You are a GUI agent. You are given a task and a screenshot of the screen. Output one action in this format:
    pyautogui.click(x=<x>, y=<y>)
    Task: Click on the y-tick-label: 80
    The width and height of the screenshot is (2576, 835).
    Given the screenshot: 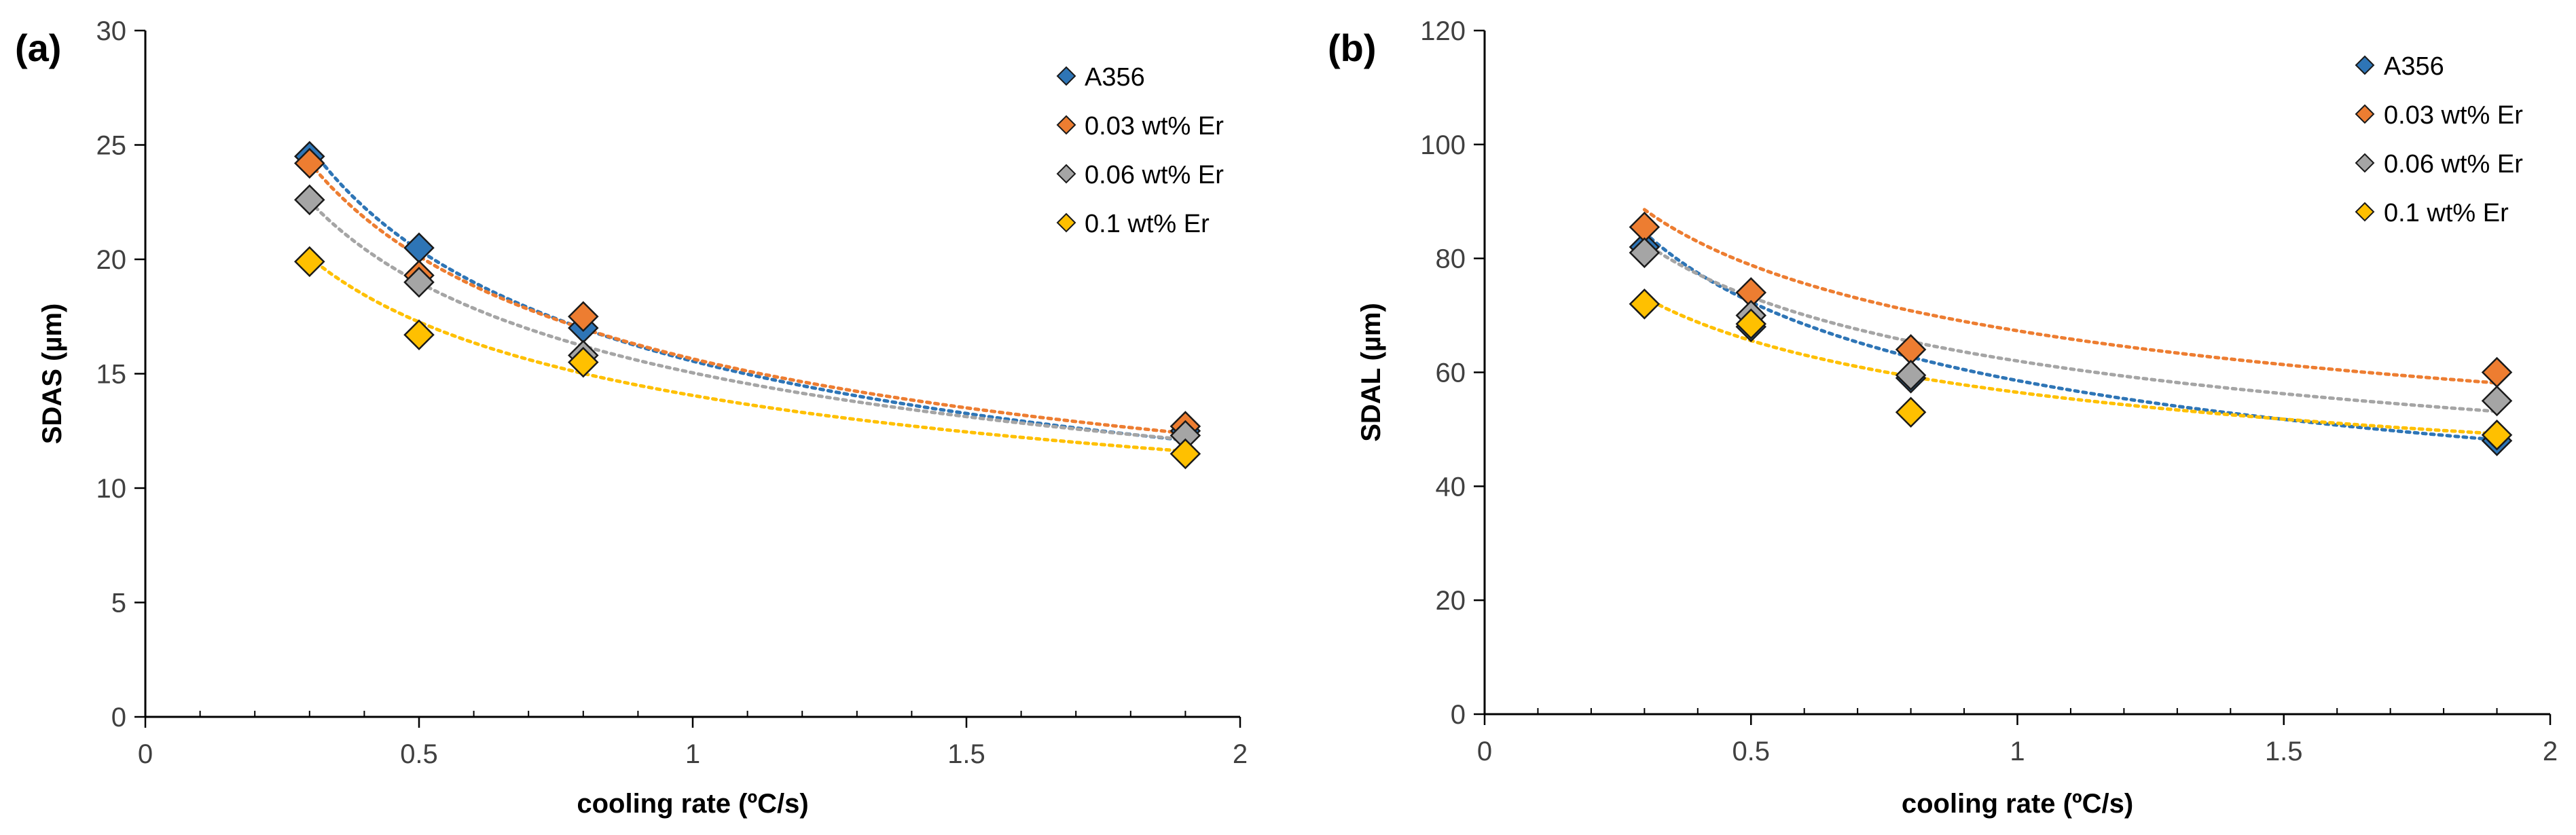 What is the action you would take?
    pyautogui.click(x=1451, y=259)
    